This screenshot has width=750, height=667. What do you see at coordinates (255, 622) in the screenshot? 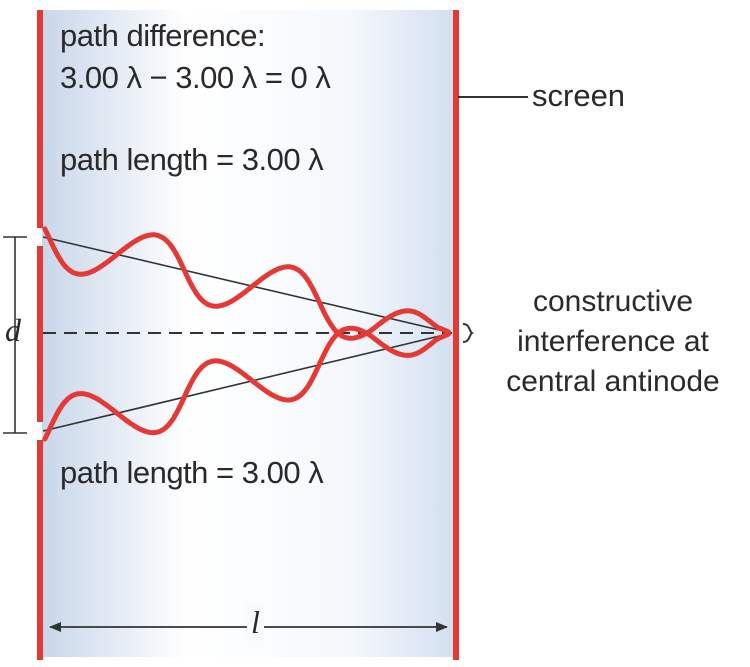
I see `screen-distance-label: l` at bounding box center [255, 622].